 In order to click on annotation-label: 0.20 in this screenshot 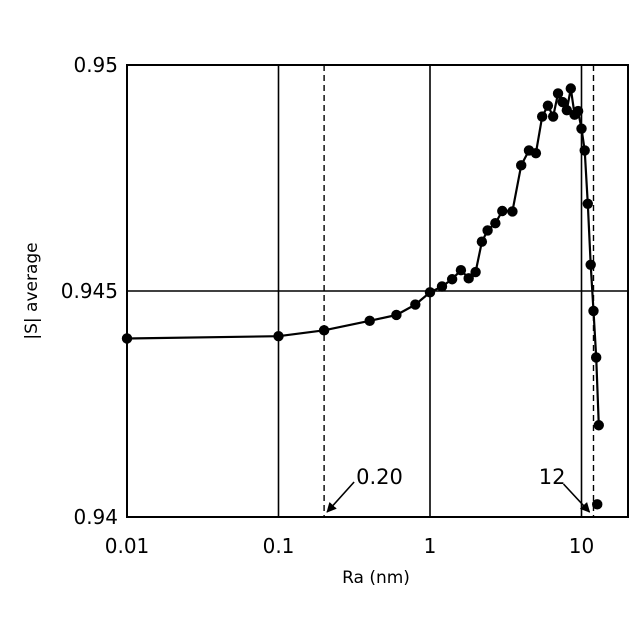, I will do `click(379, 477)`.